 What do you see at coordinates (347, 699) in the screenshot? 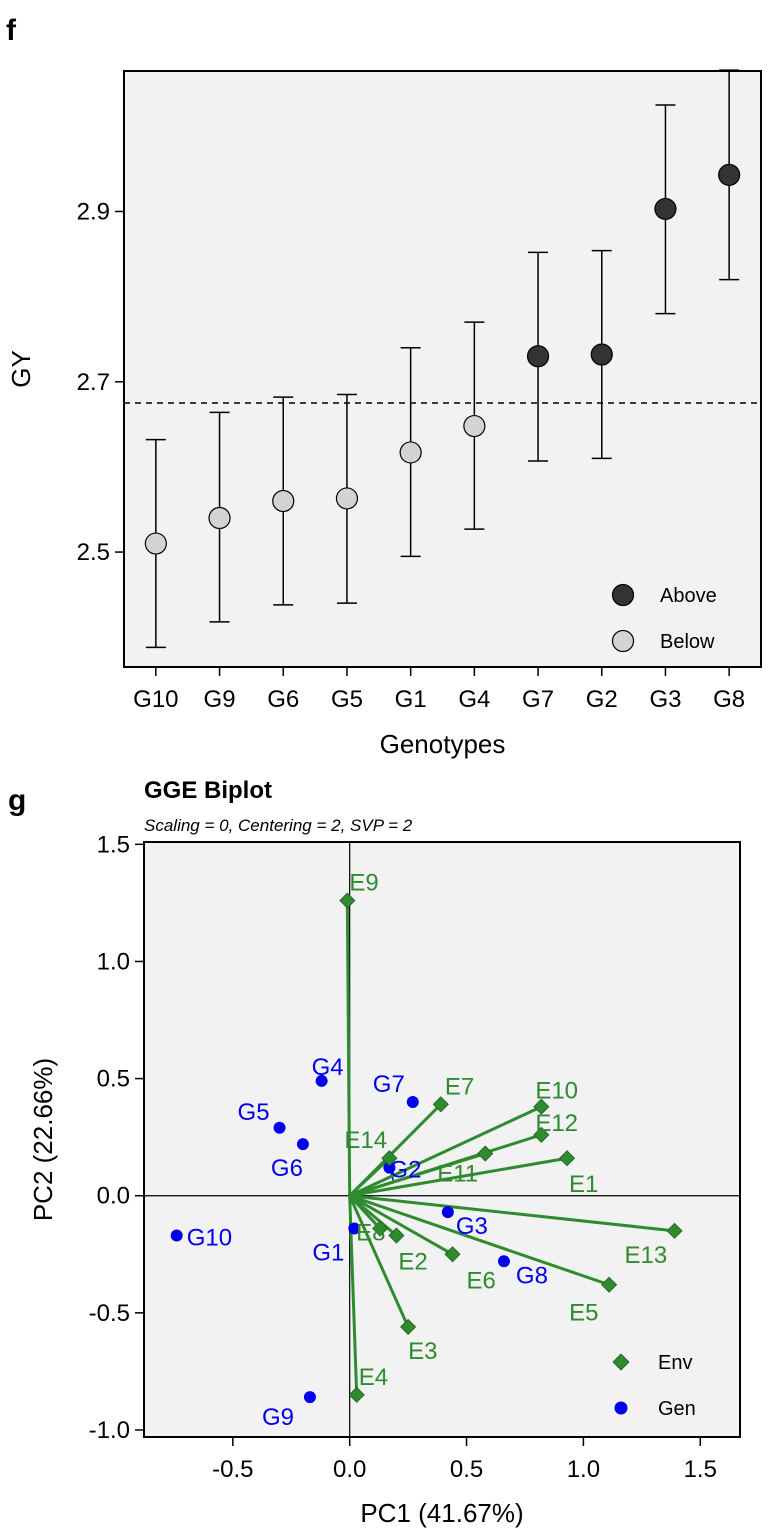
I see `x-tick-label: G5` at bounding box center [347, 699].